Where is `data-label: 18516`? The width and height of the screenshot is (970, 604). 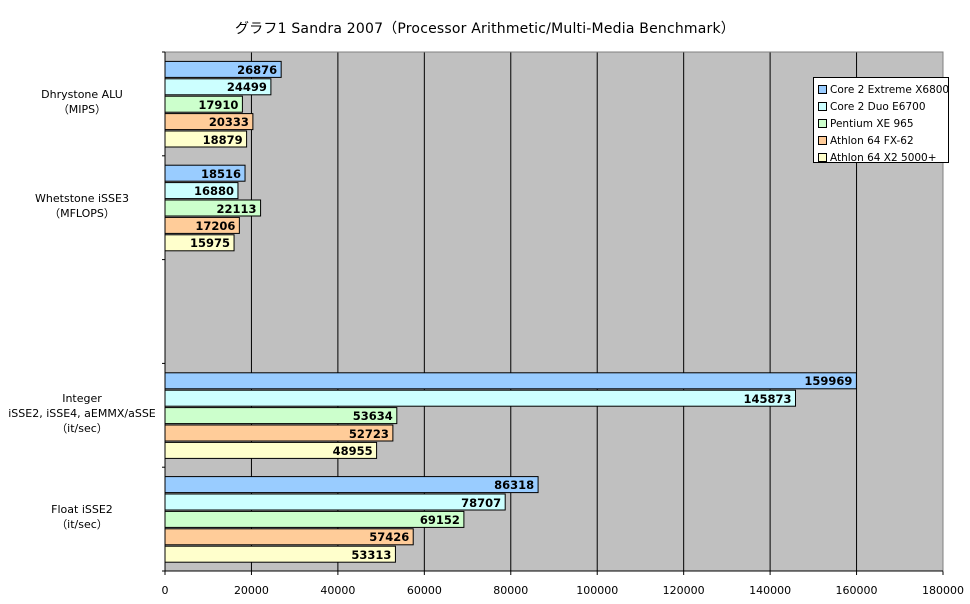
data-label: 18516 is located at coordinates (221, 173).